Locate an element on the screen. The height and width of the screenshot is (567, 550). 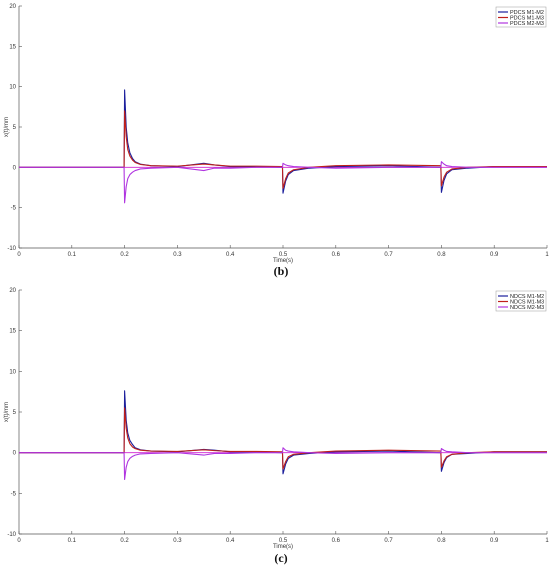
series-line-pdcs-m1-m3 is located at coordinates (283, 149).